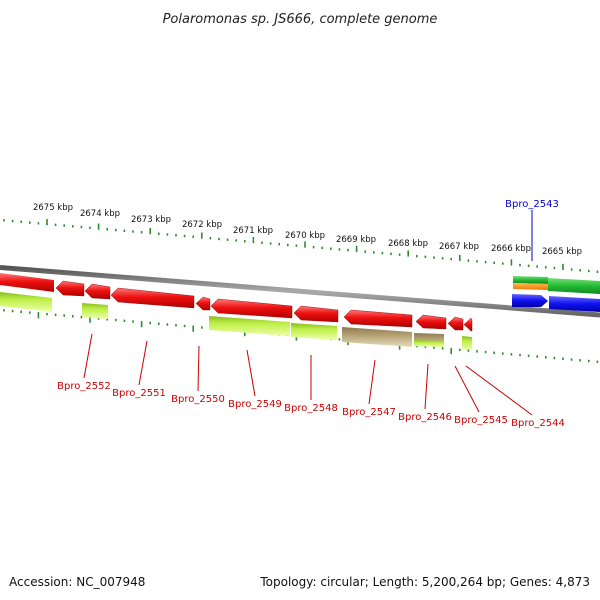 The image size is (600, 600). I want to click on gene-features, so click(300, 302).